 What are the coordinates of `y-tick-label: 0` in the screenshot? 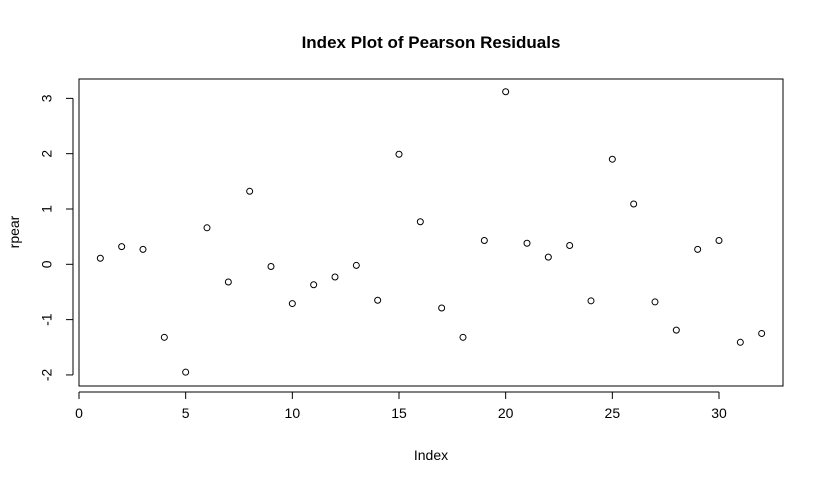 It's located at (47, 264).